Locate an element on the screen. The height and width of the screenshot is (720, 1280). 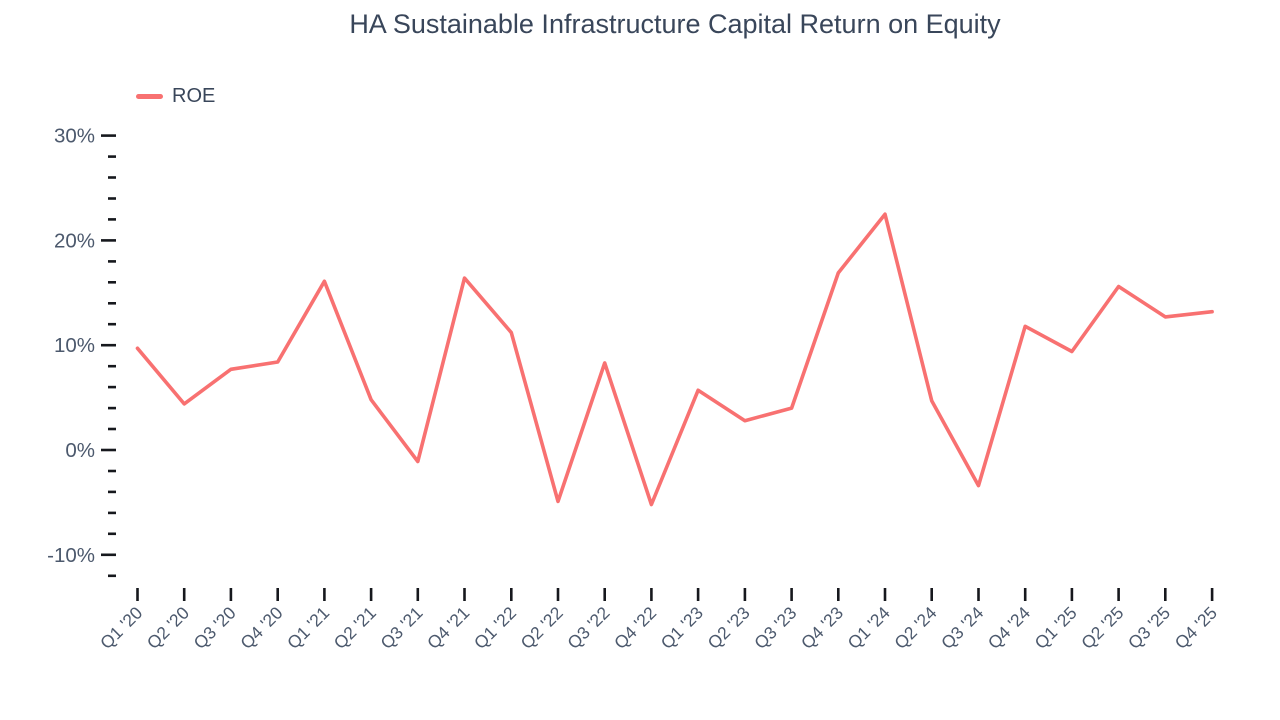
svg-text: Q3 '20 is located at coordinates (215, 627).